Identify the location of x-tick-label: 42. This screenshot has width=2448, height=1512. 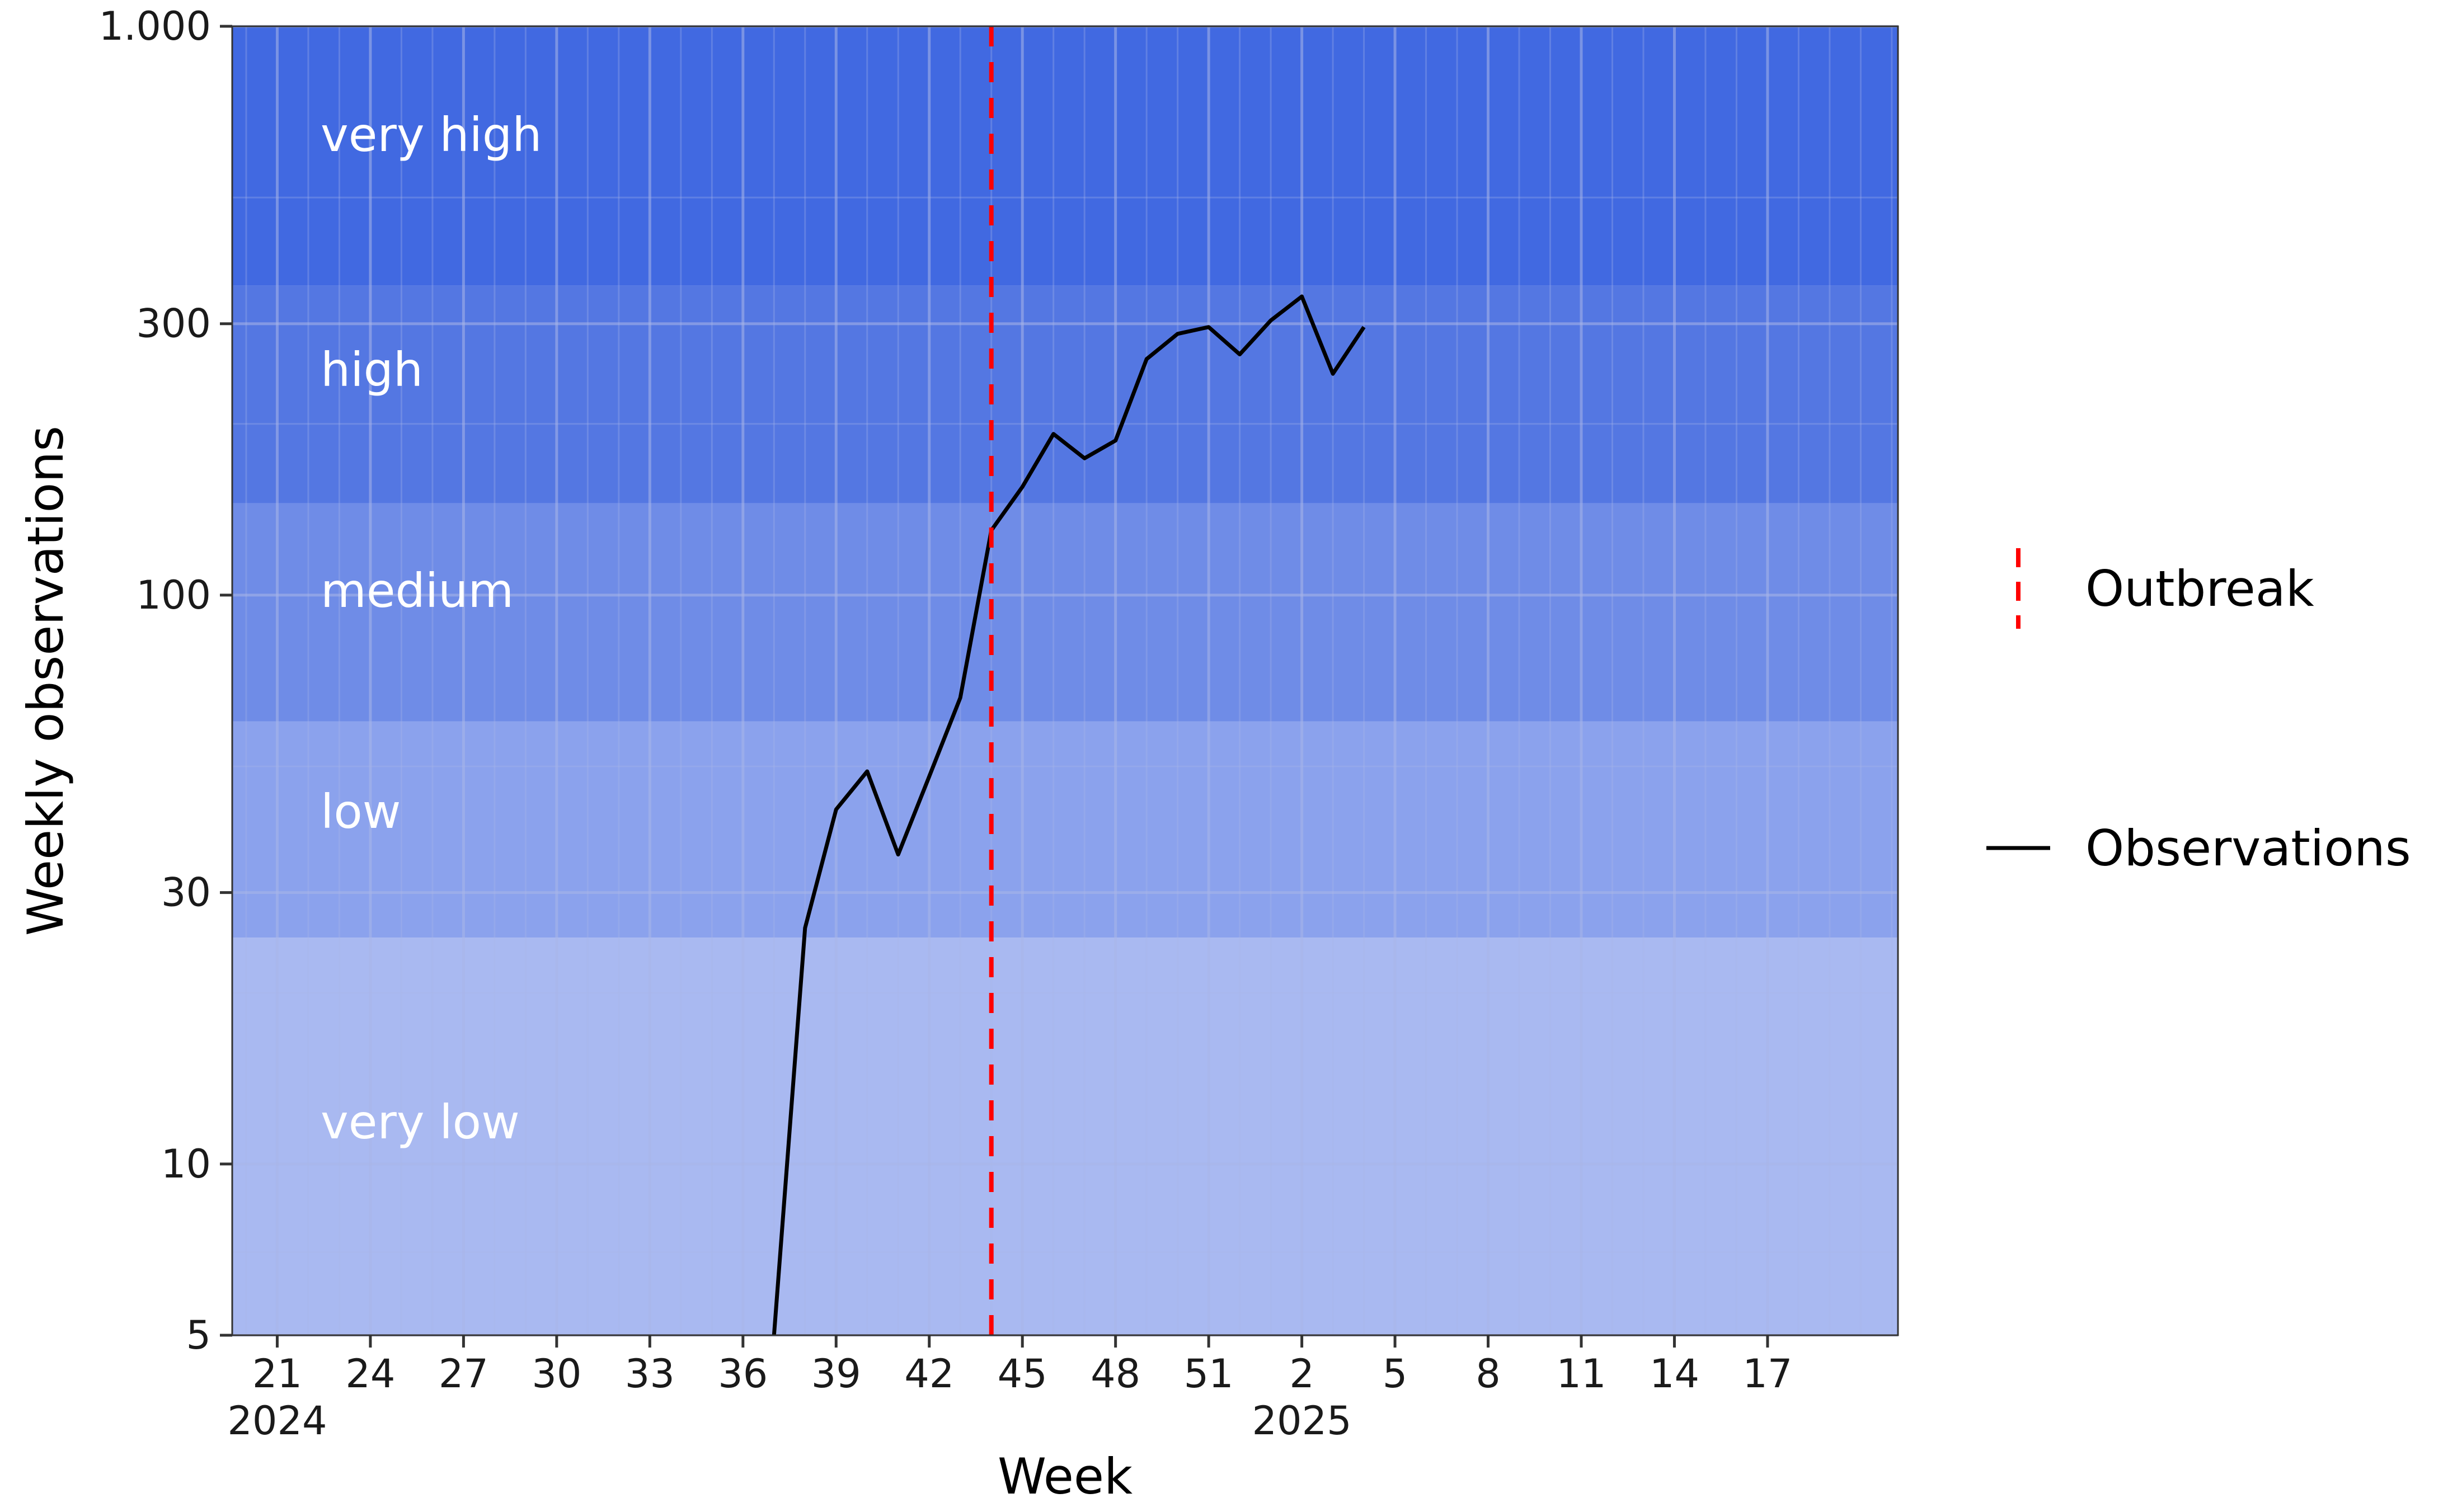
(929, 1374).